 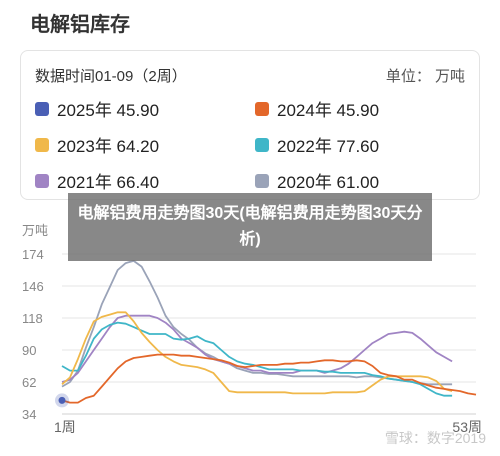 I want to click on series-point-2025, so click(x=62, y=400).